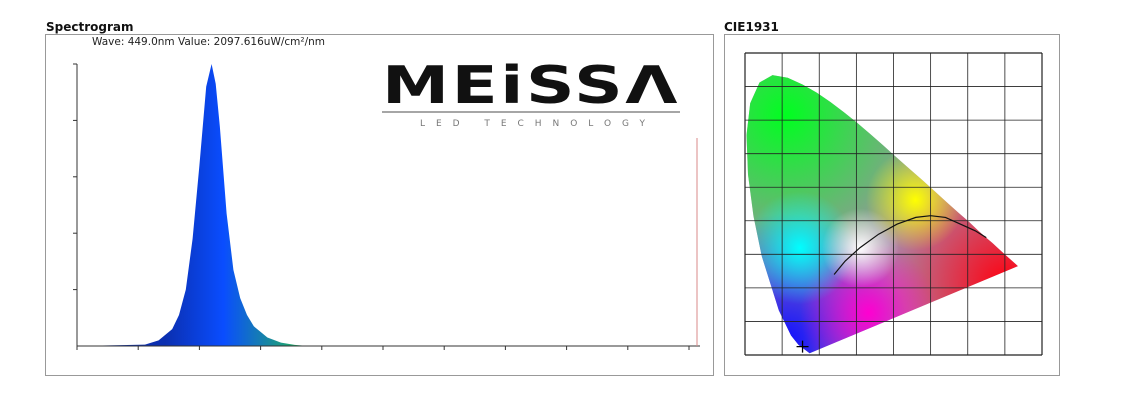 This screenshot has height=405, width=1142. What do you see at coordinates (90, 27) in the screenshot?
I see `spectrogram-title: Spectrogram` at bounding box center [90, 27].